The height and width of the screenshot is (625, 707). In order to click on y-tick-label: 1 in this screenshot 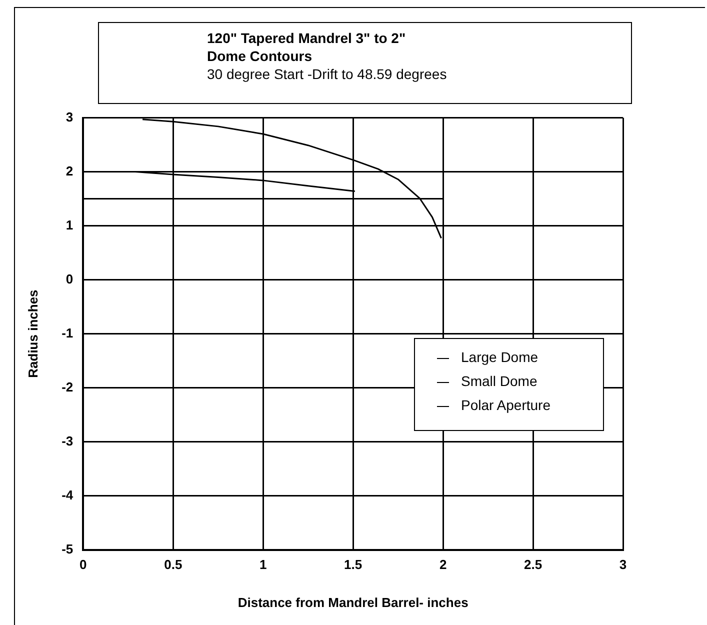, I will do `click(70, 224)`.